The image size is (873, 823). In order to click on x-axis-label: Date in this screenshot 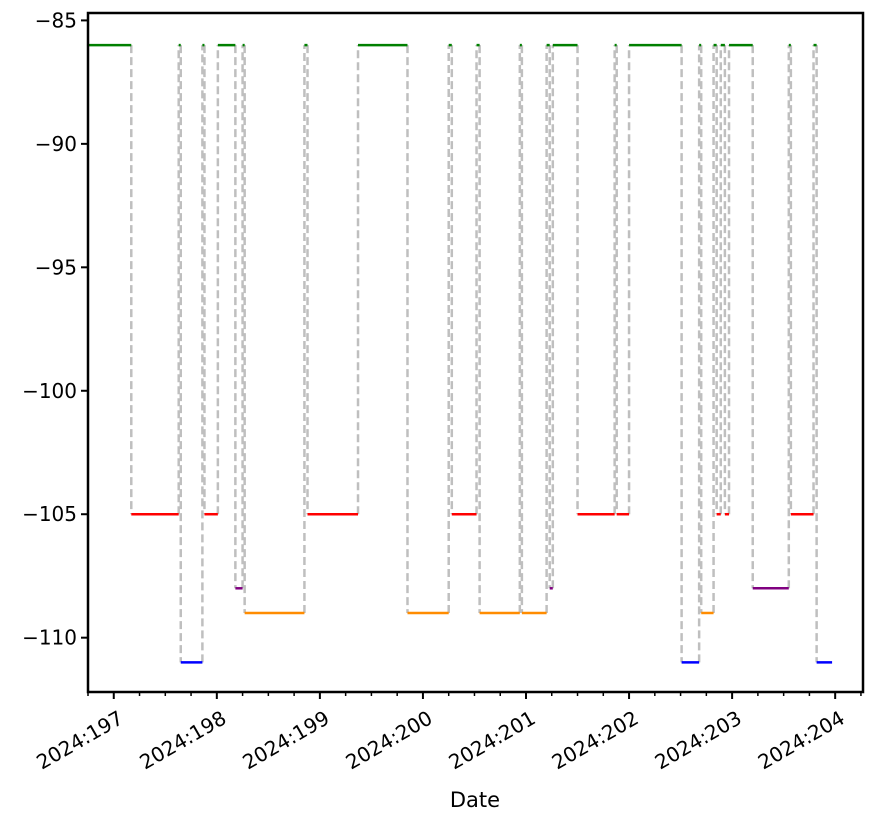, I will do `click(475, 800)`.